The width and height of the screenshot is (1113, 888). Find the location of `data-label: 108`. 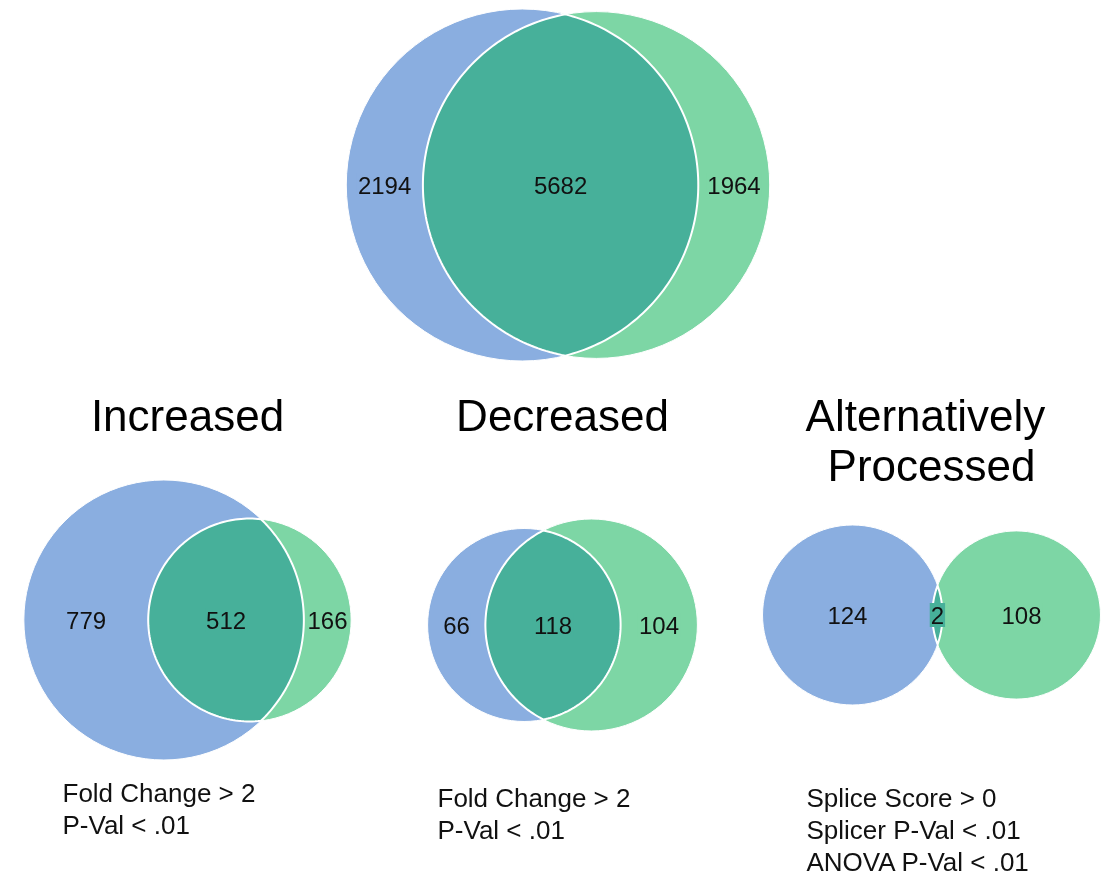

data-label: 108 is located at coordinates (1021, 615).